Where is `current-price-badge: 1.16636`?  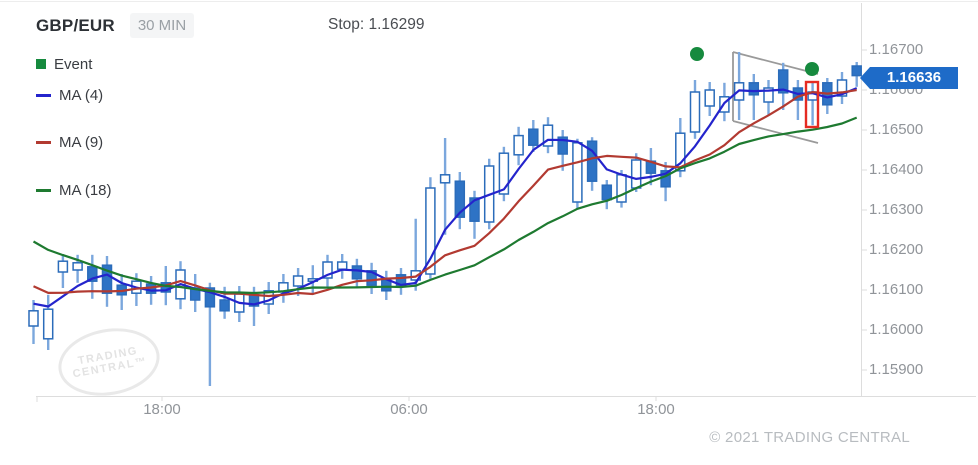
current-price-badge: 1.16636 is located at coordinates (914, 78).